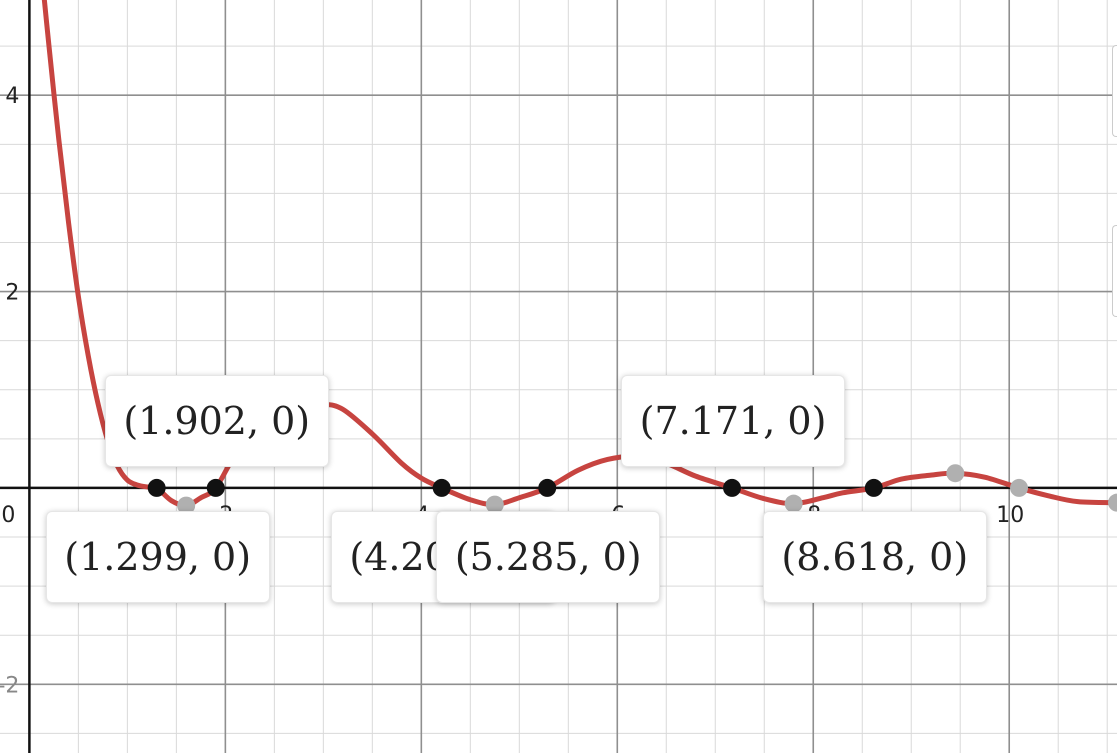 The height and width of the screenshot is (753, 1117). I want to click on x-tick-label: 10, so click(1010, 515).